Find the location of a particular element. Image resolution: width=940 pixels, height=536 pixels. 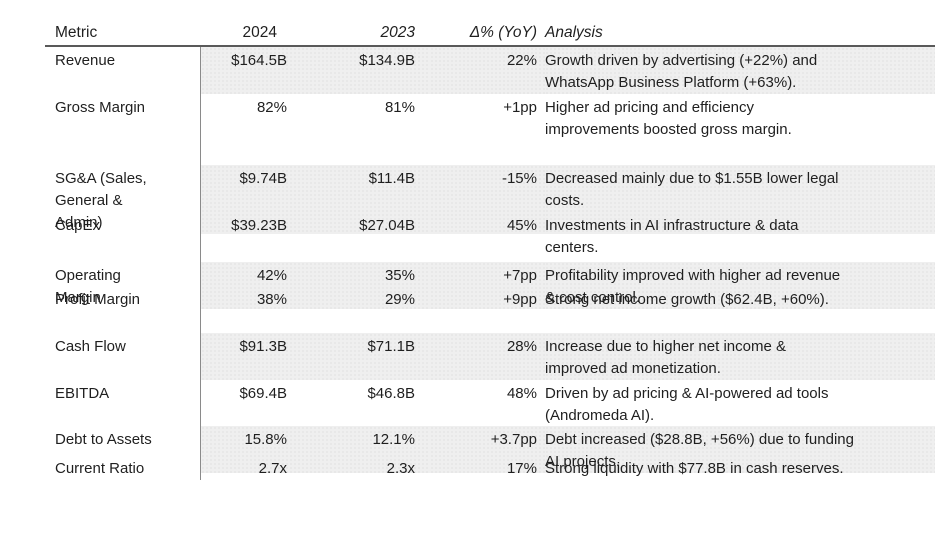

cell-analysis: Strong net income growth ($62.4B, +60%). is located at coordinates (687, 299).